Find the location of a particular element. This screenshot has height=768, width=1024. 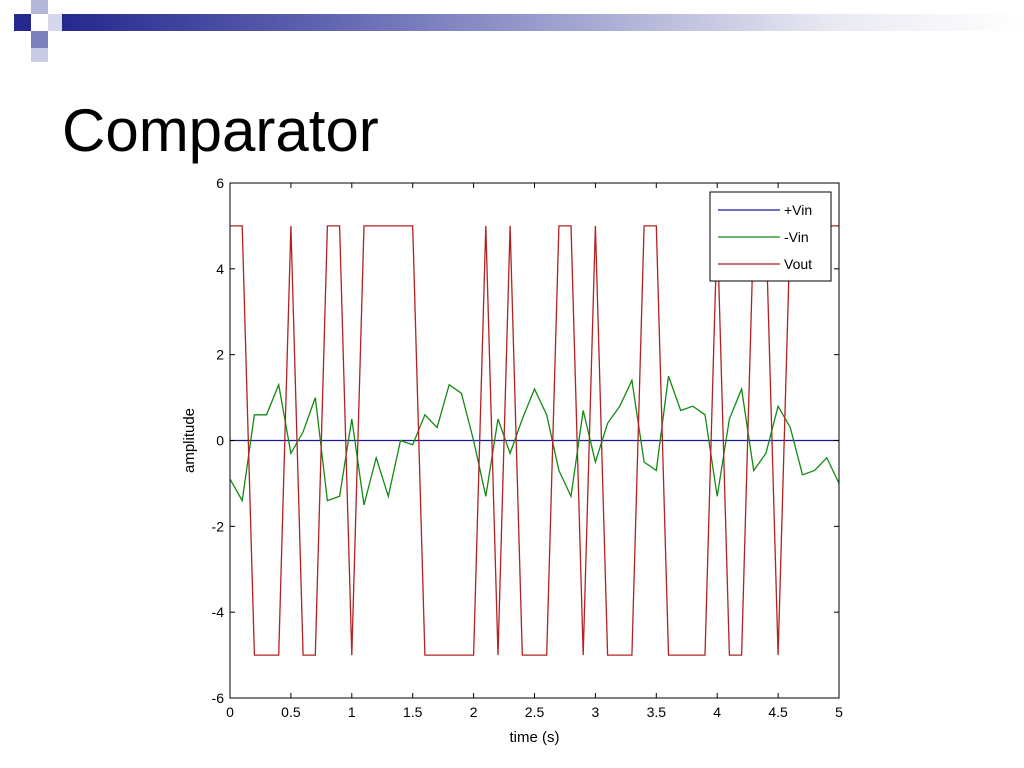

x-tick-label: 3 is located at coordinates (596, 712).